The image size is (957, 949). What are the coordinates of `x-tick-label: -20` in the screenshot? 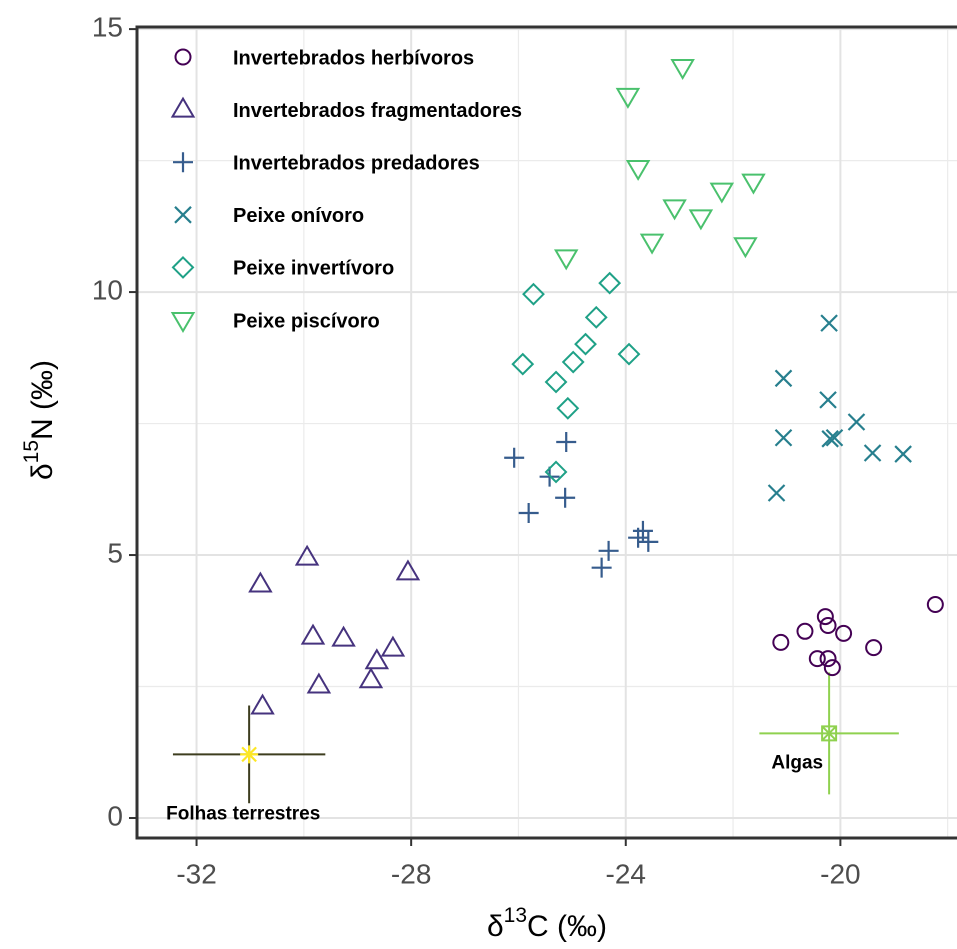 It's located at (840, 873).